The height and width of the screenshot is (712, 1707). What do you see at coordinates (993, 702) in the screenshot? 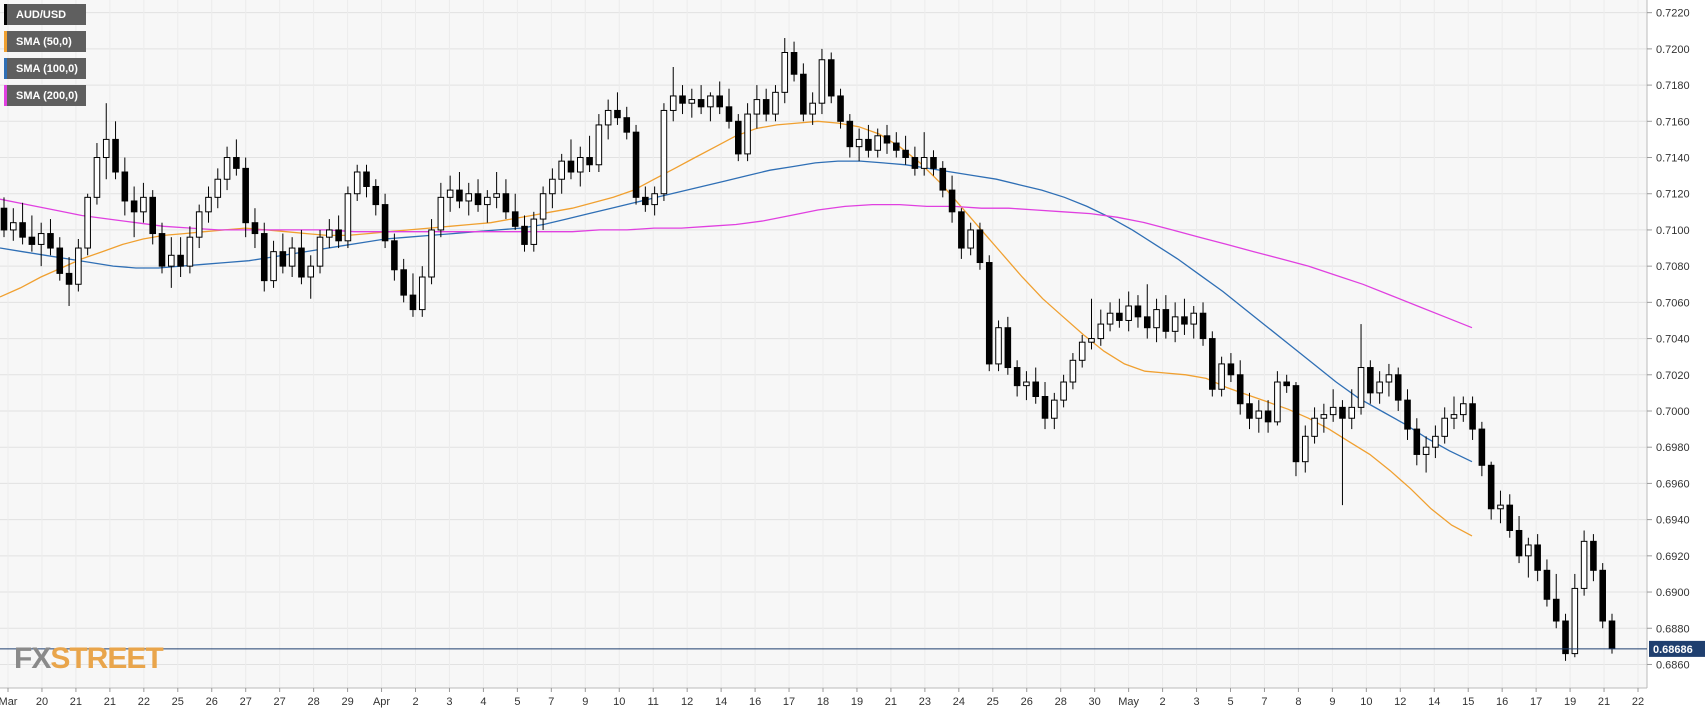
I see `x-tick-label: 25` at bounding box center [993, 702].